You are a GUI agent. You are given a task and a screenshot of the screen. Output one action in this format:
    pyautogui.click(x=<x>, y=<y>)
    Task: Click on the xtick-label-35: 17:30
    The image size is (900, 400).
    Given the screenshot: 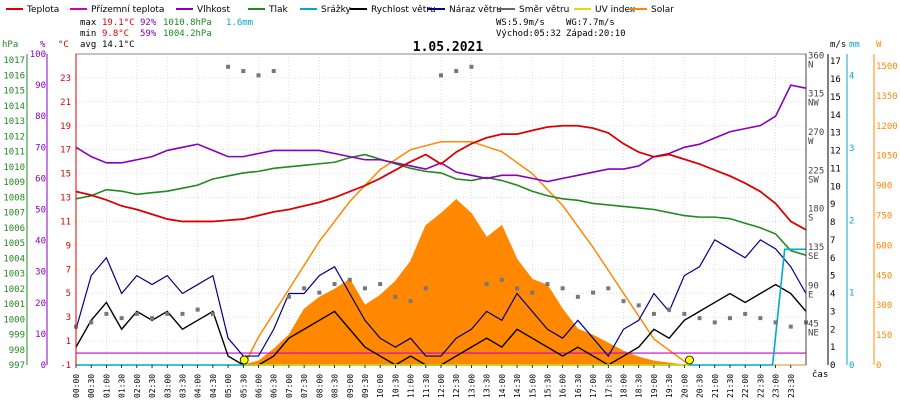 What is the action you would take?
    pyautogui.click(x=608, y=386)
    